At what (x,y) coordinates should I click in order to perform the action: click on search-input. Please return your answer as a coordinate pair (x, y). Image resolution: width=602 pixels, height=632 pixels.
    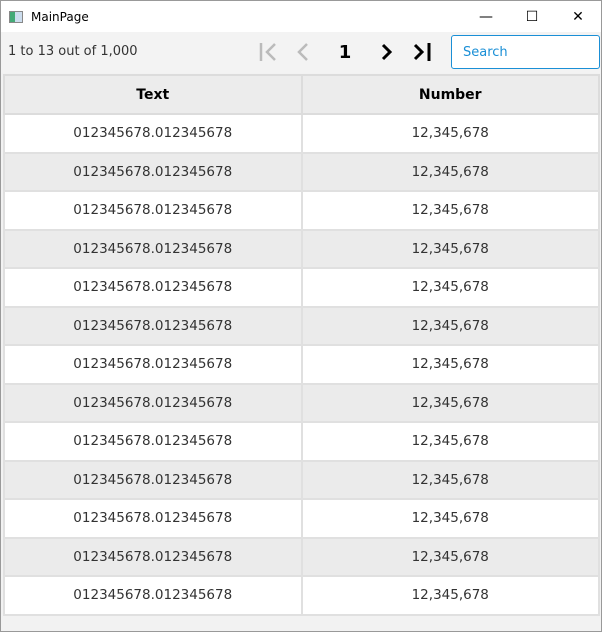
    Looking at the image, I should click on (525, 52).